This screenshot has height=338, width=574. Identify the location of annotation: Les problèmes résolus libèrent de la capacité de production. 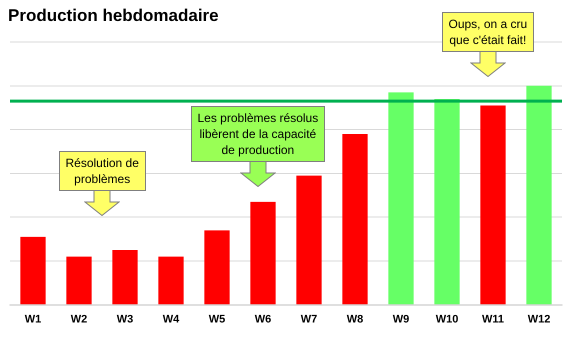
(258, 134).